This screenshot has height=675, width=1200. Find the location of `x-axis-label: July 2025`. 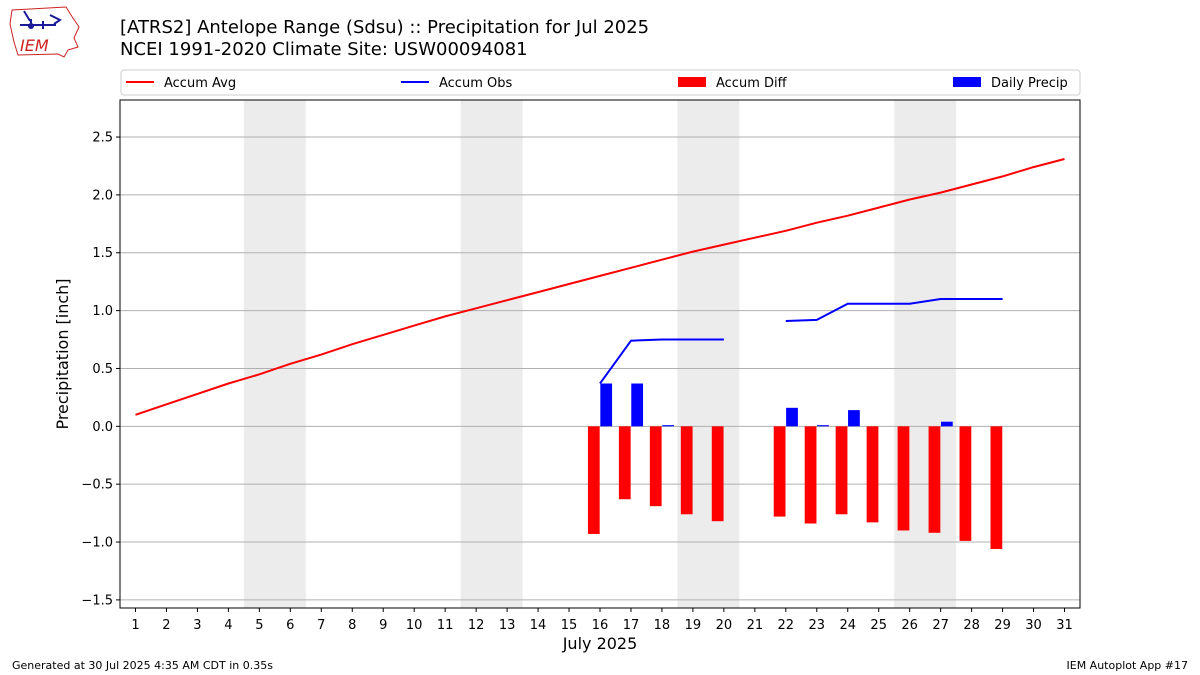

x-axis-label: July 2025 is located at coordinates (600, 643).